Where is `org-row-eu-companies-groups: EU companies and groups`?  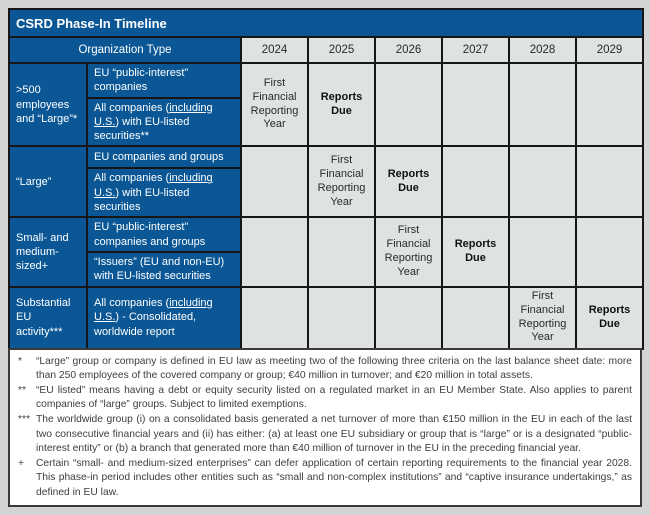
org-row-eu-companies-groups: EU companies and groups is located at coordinates (164, 157).